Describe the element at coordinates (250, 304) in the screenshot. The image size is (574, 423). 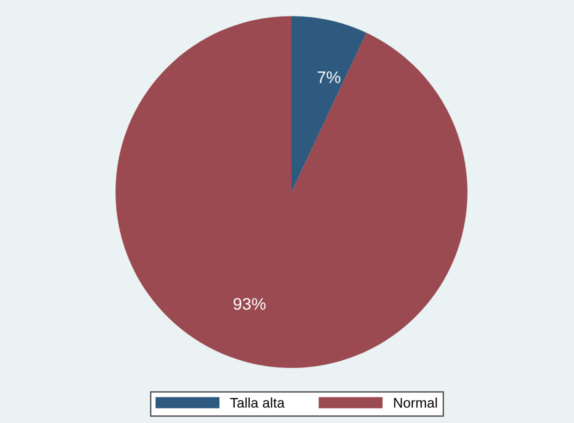
I see `data-label: 93%` at that location.